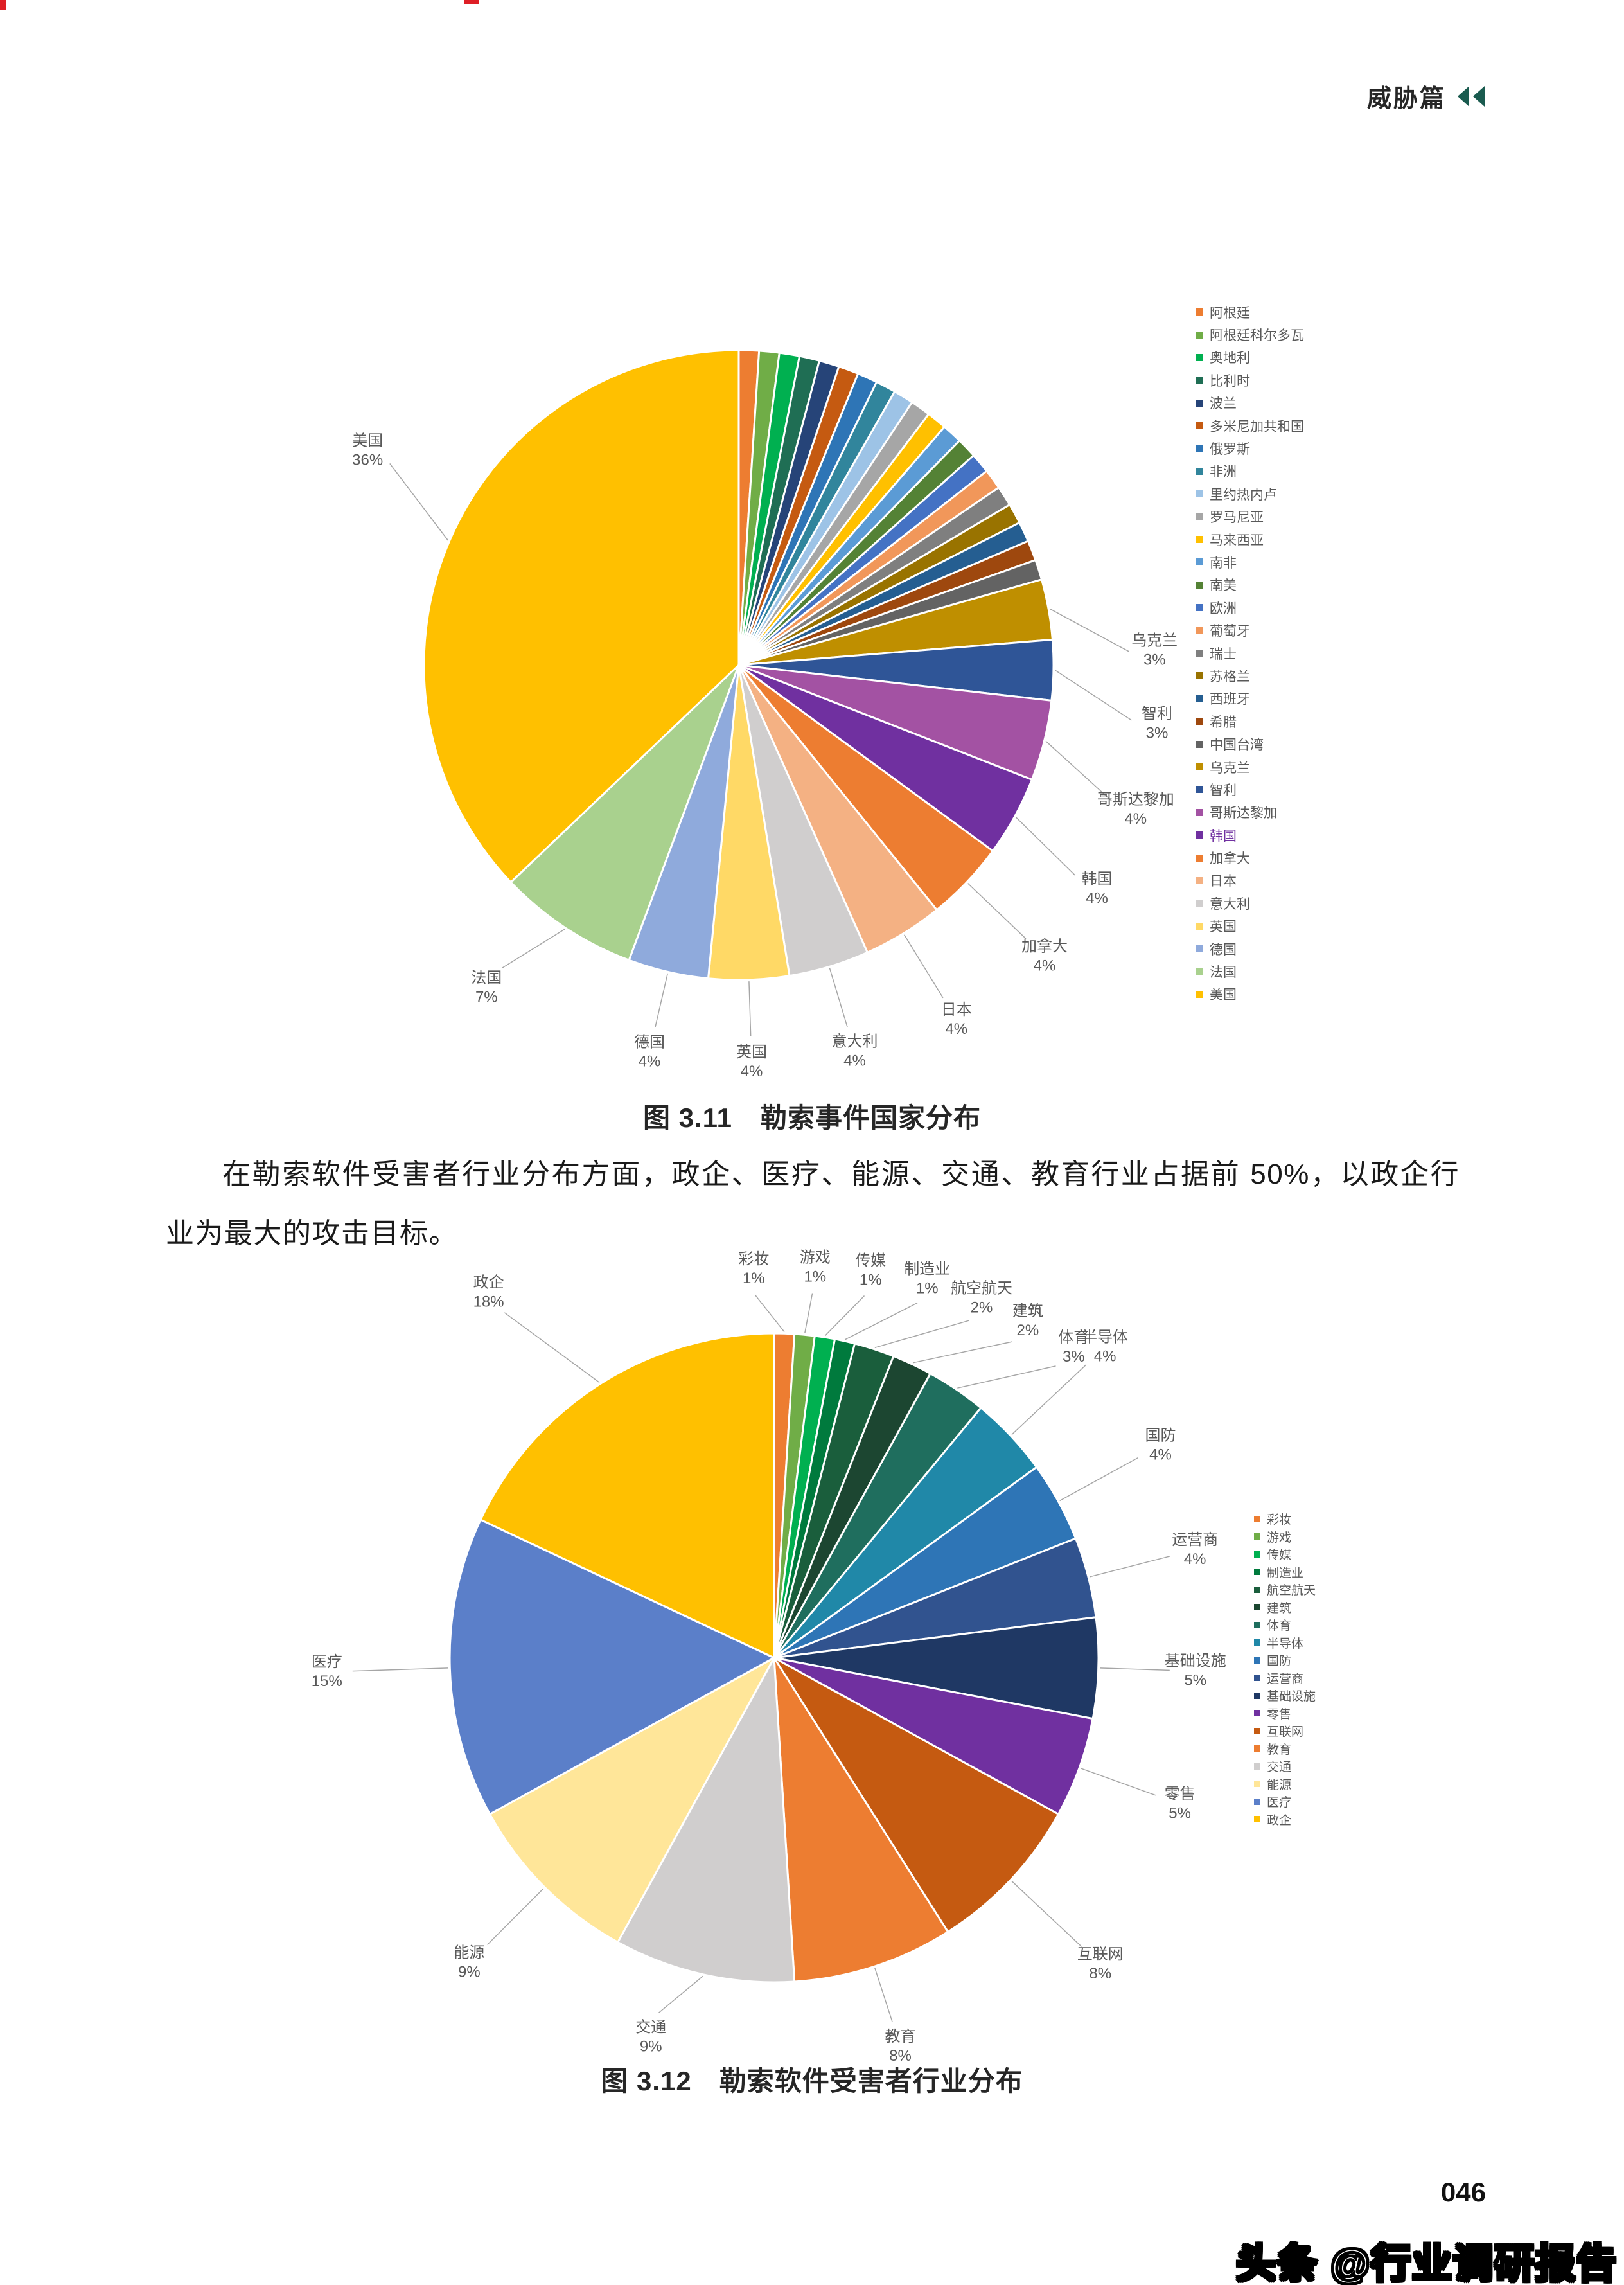  What do you see at coordinates (1250, 858) in the screenshot?
I see `legend-item-加拿大: 加拿大` at bounding box center [1250, 858].